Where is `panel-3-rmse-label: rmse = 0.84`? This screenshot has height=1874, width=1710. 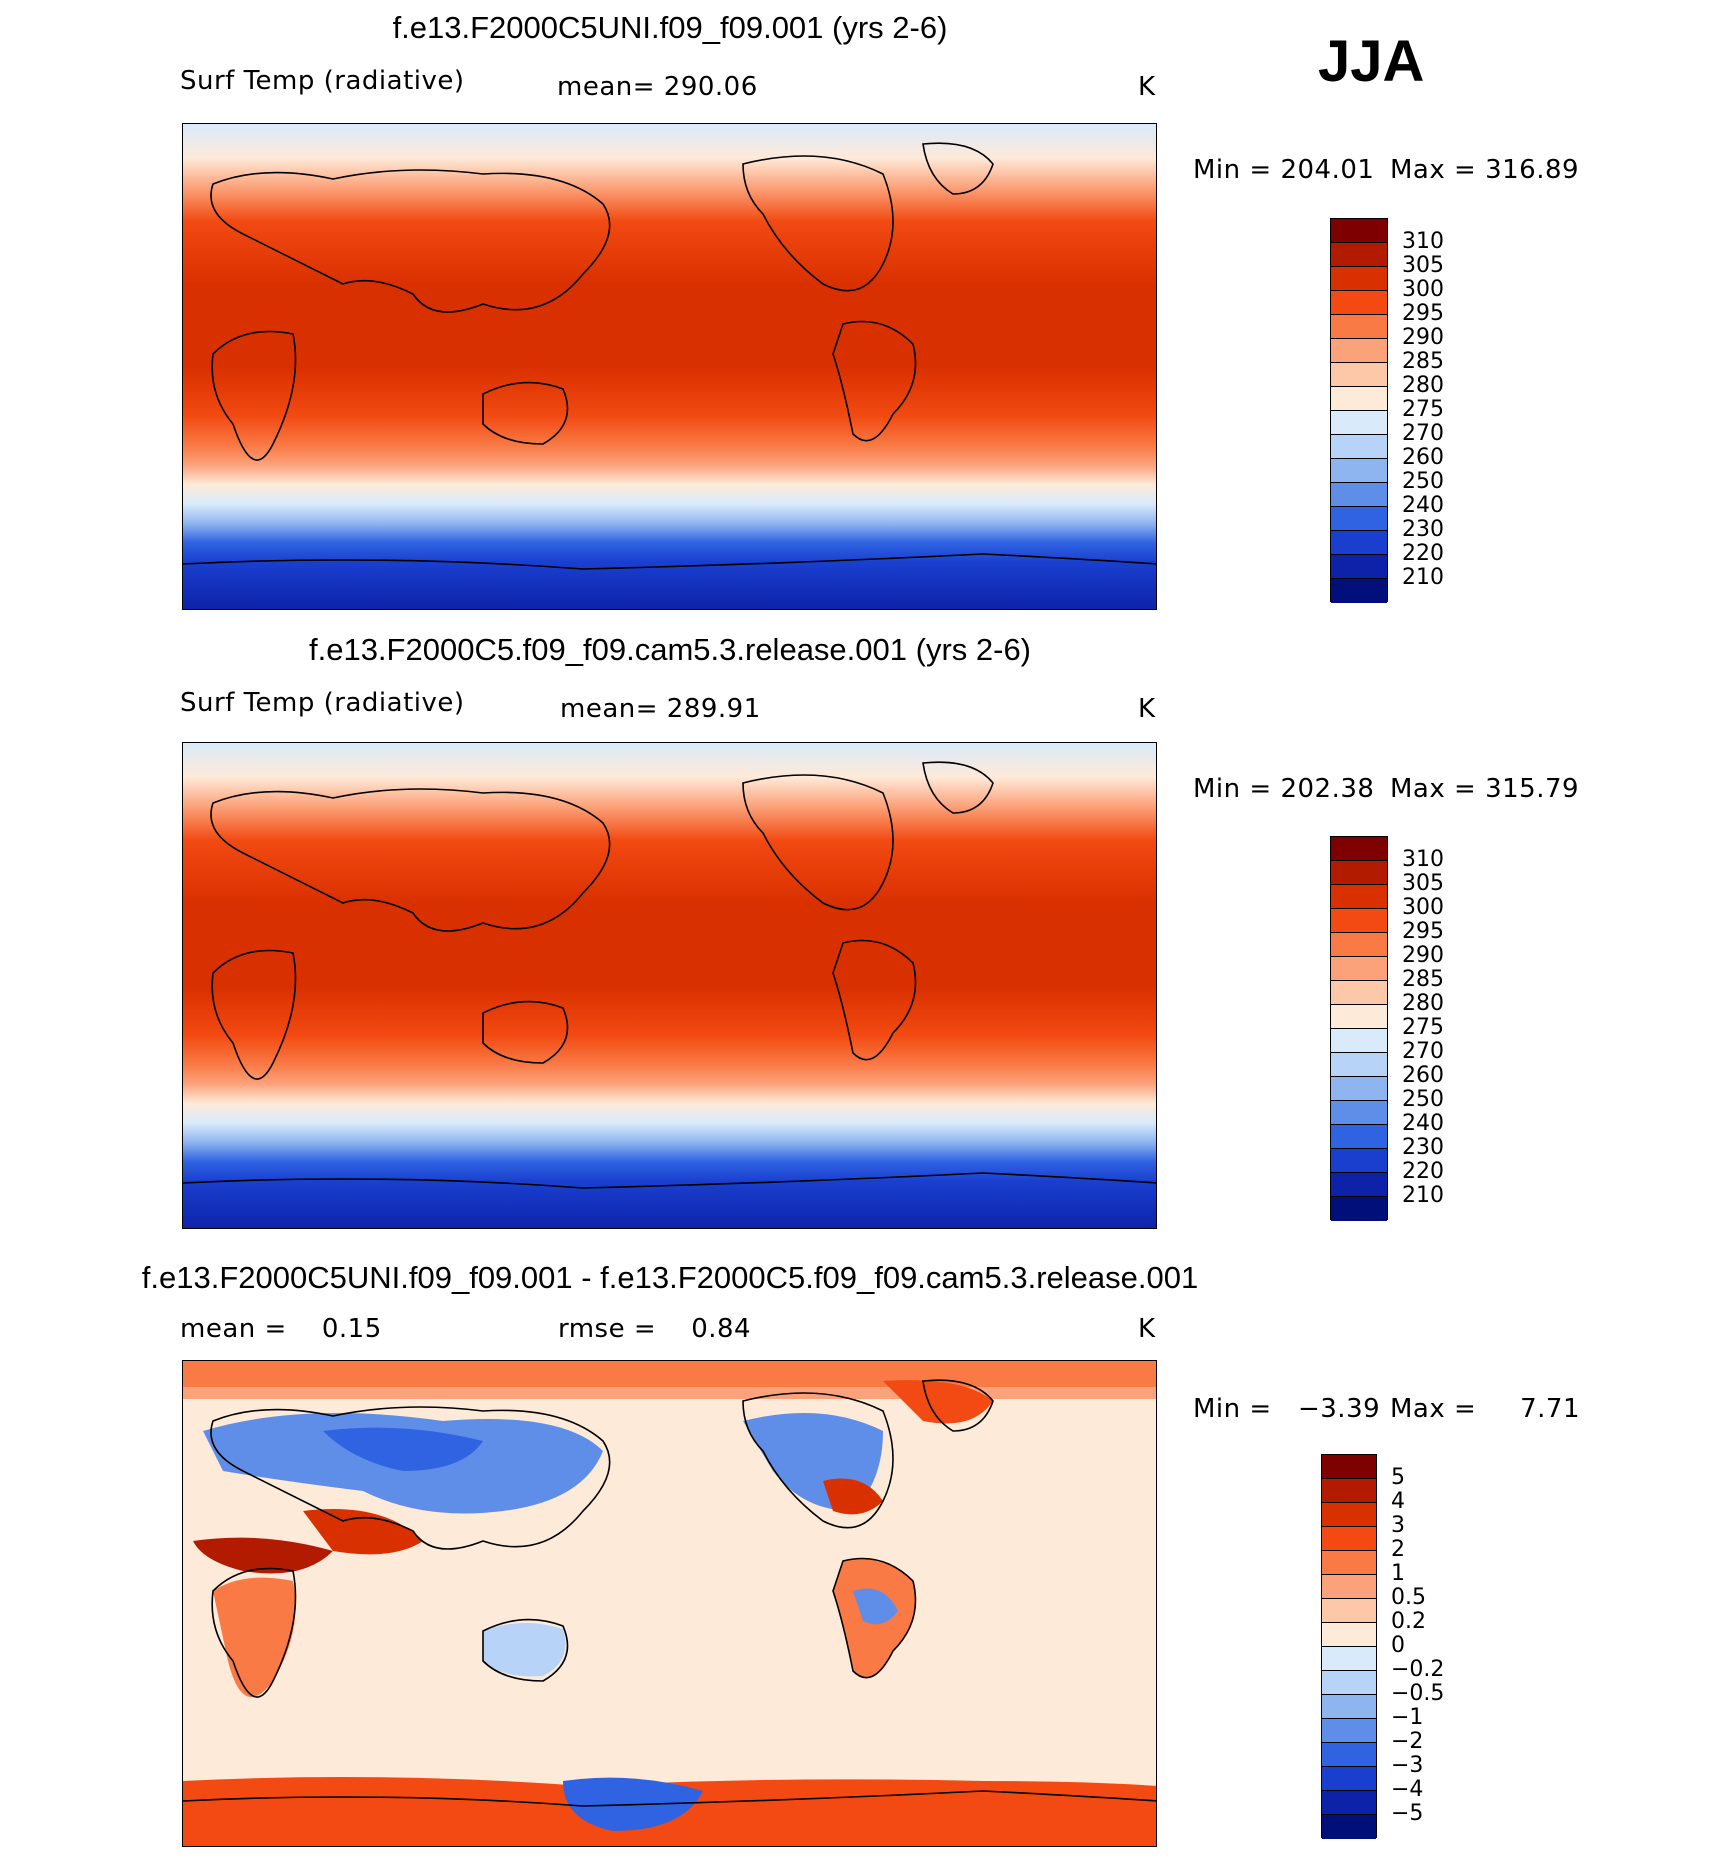
panel-3-rmse-label: rmse = 0.84 is located at coordinates (655, 1329).